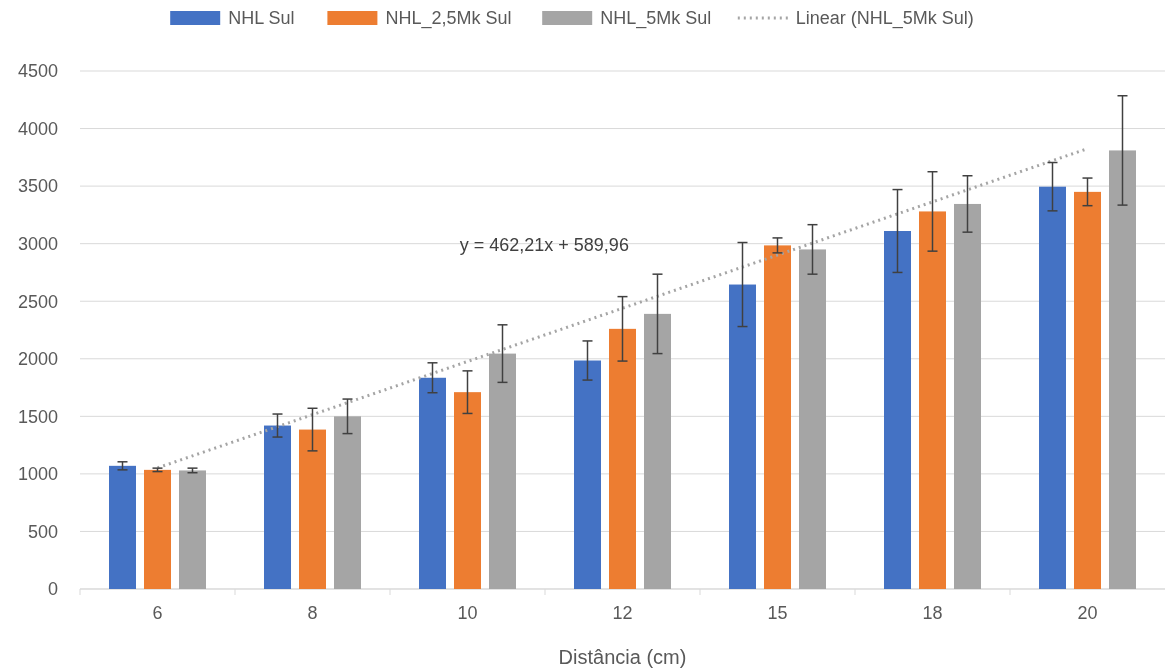  Describe the element at coordinates (312, 613) in the screenshot. I see `x-tick-label: 8` at that location.